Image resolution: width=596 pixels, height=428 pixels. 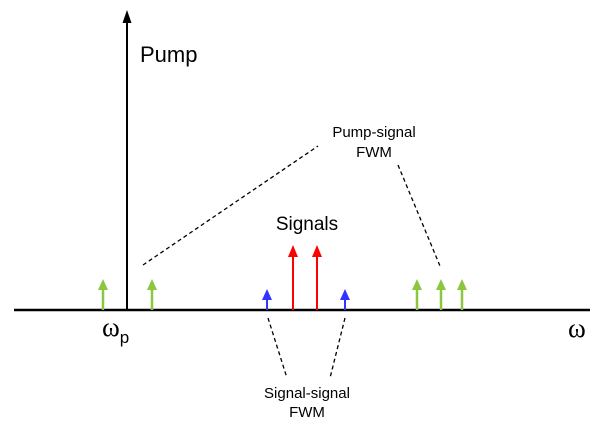 I want to click on pump-label: Pump, so click(x=168, y=54).